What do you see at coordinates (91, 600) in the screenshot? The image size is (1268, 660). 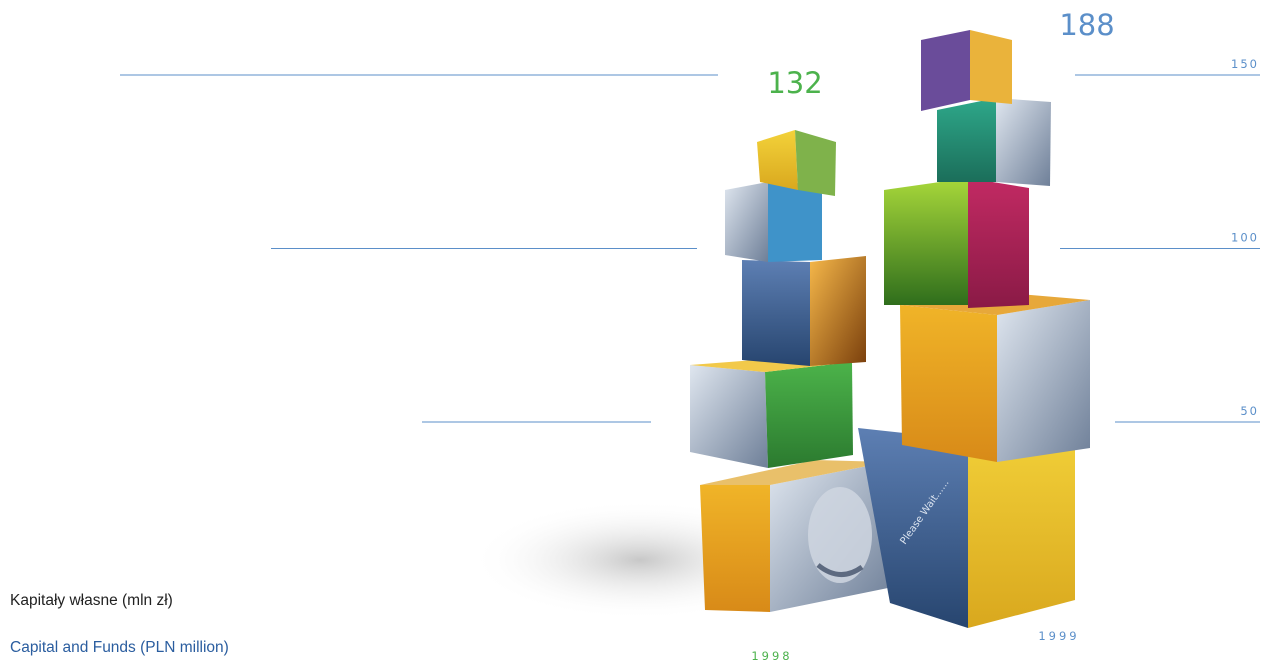 I see `chart-title-pl: Kapitały własne (mln zł)` at bounding box center [91, 600].